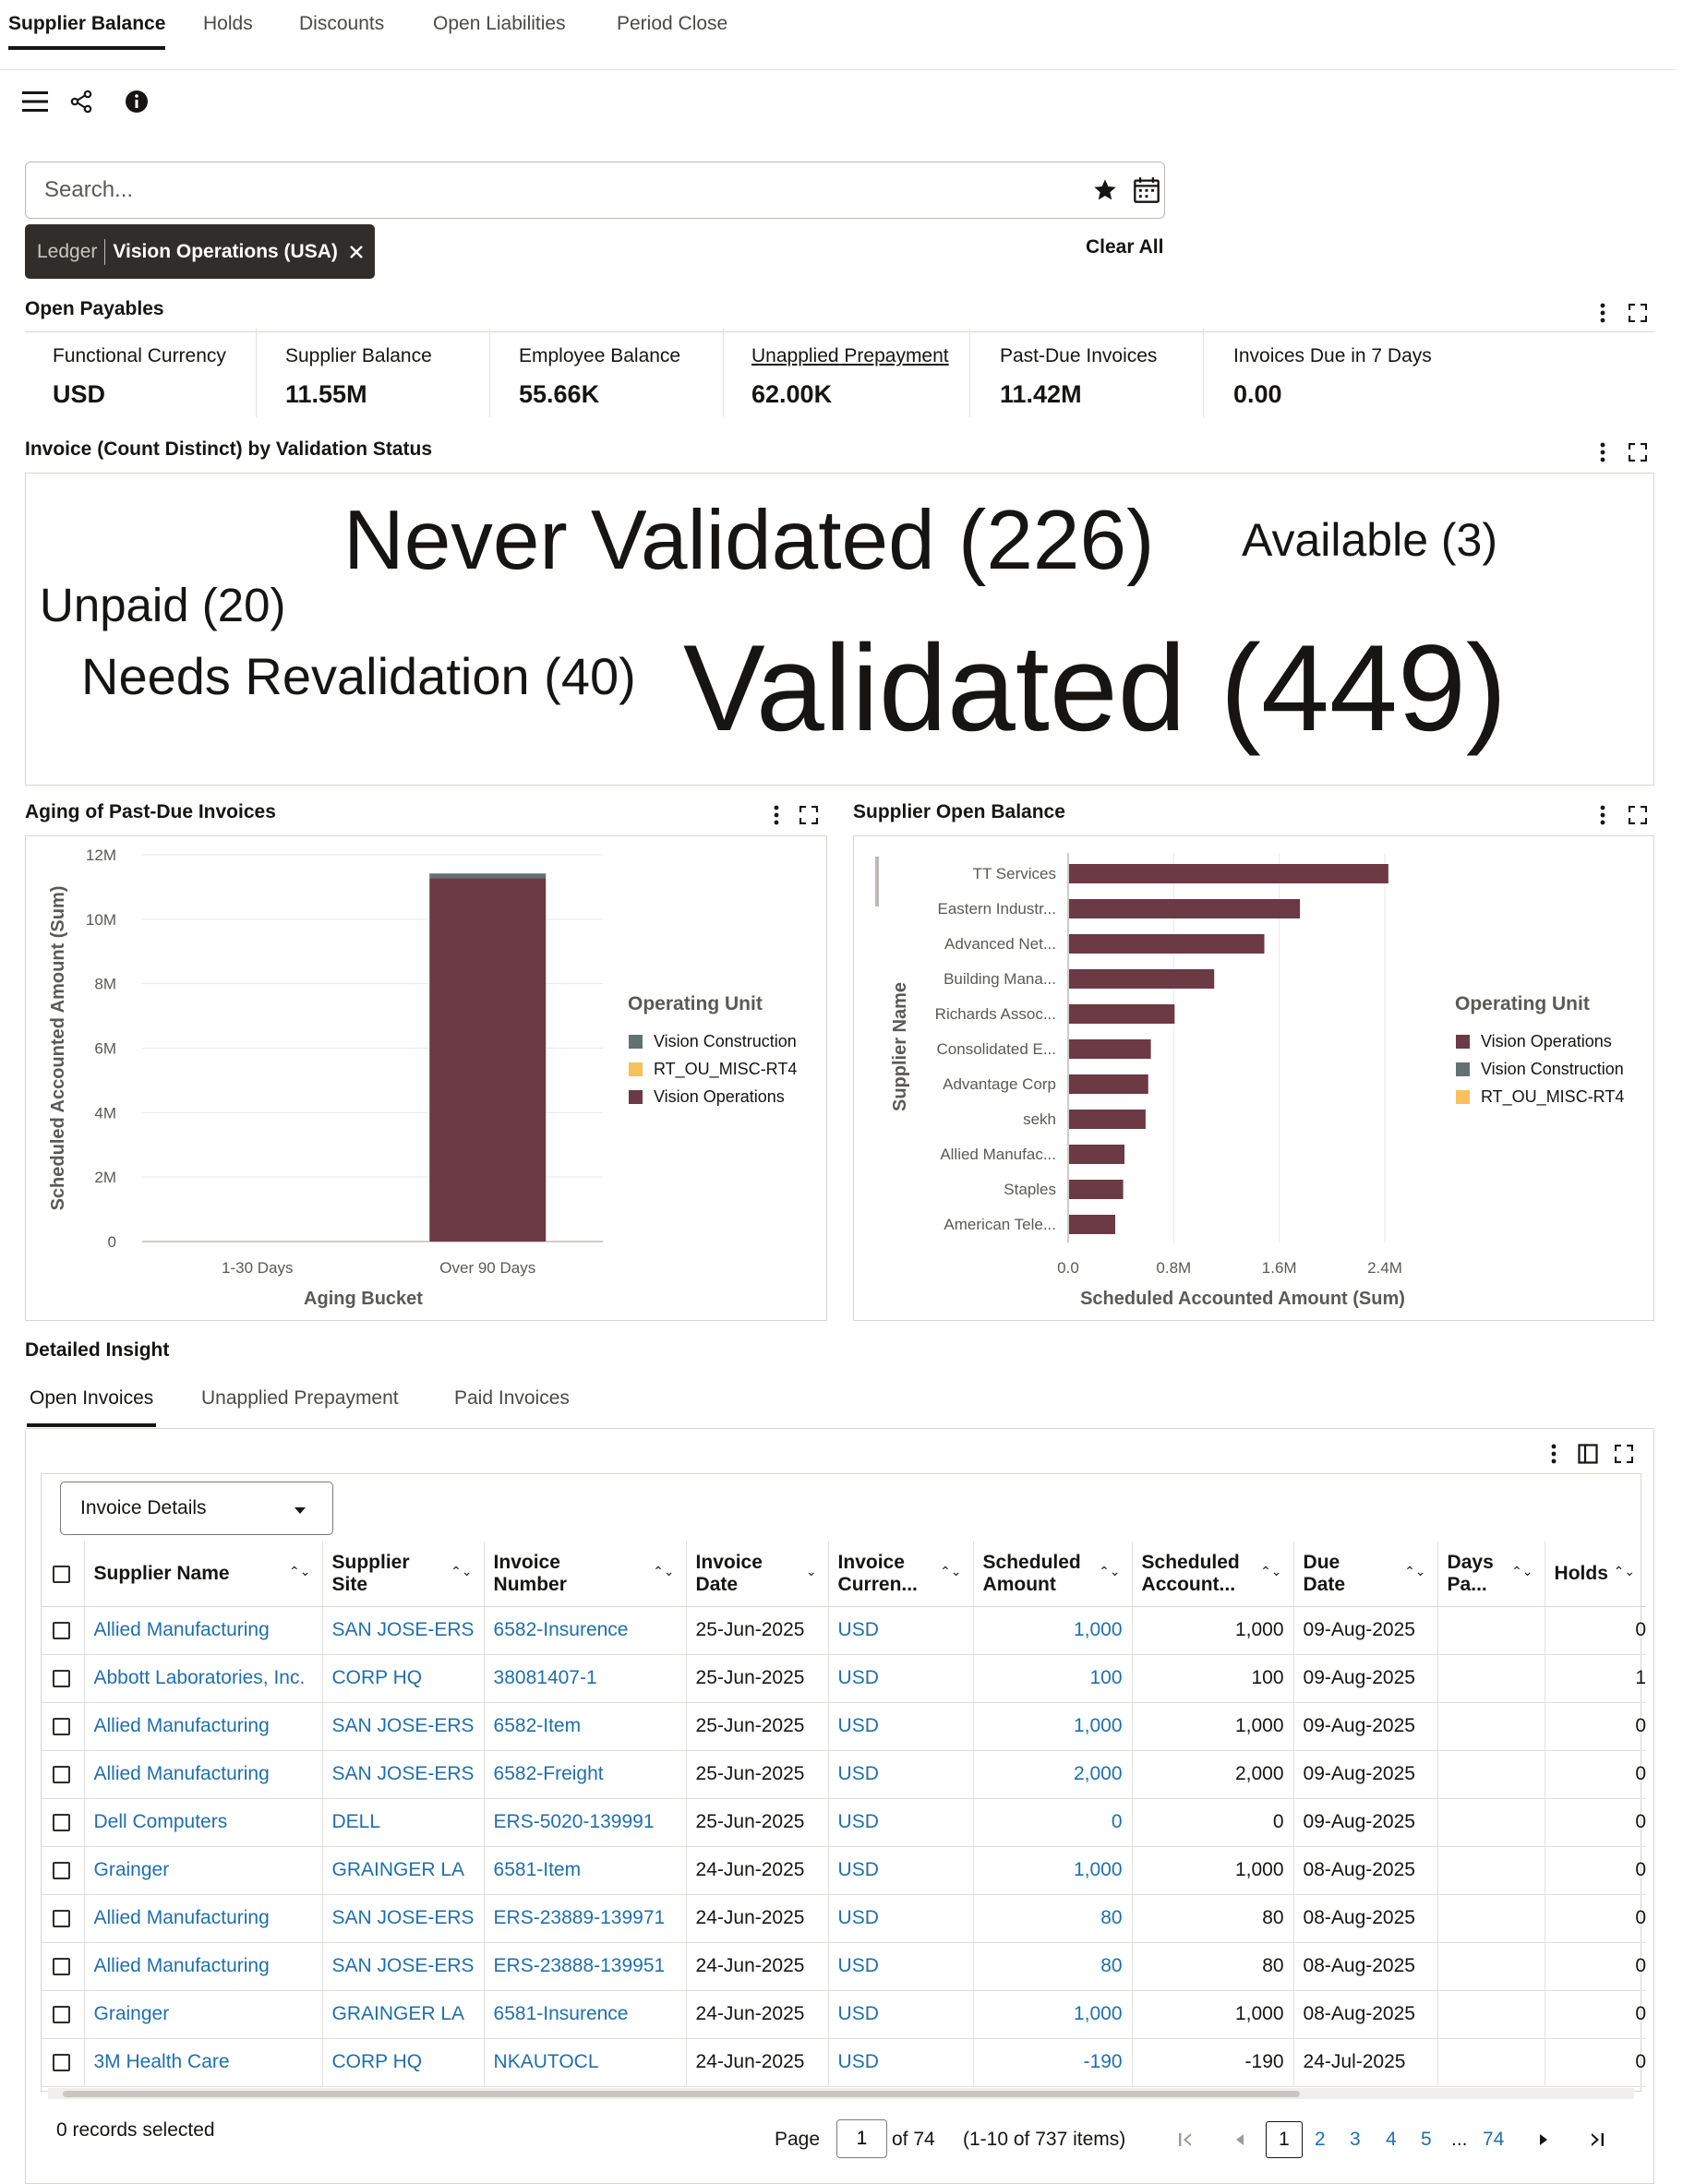  I want to click on pager-page-4: 4, so click(1392, 2139).